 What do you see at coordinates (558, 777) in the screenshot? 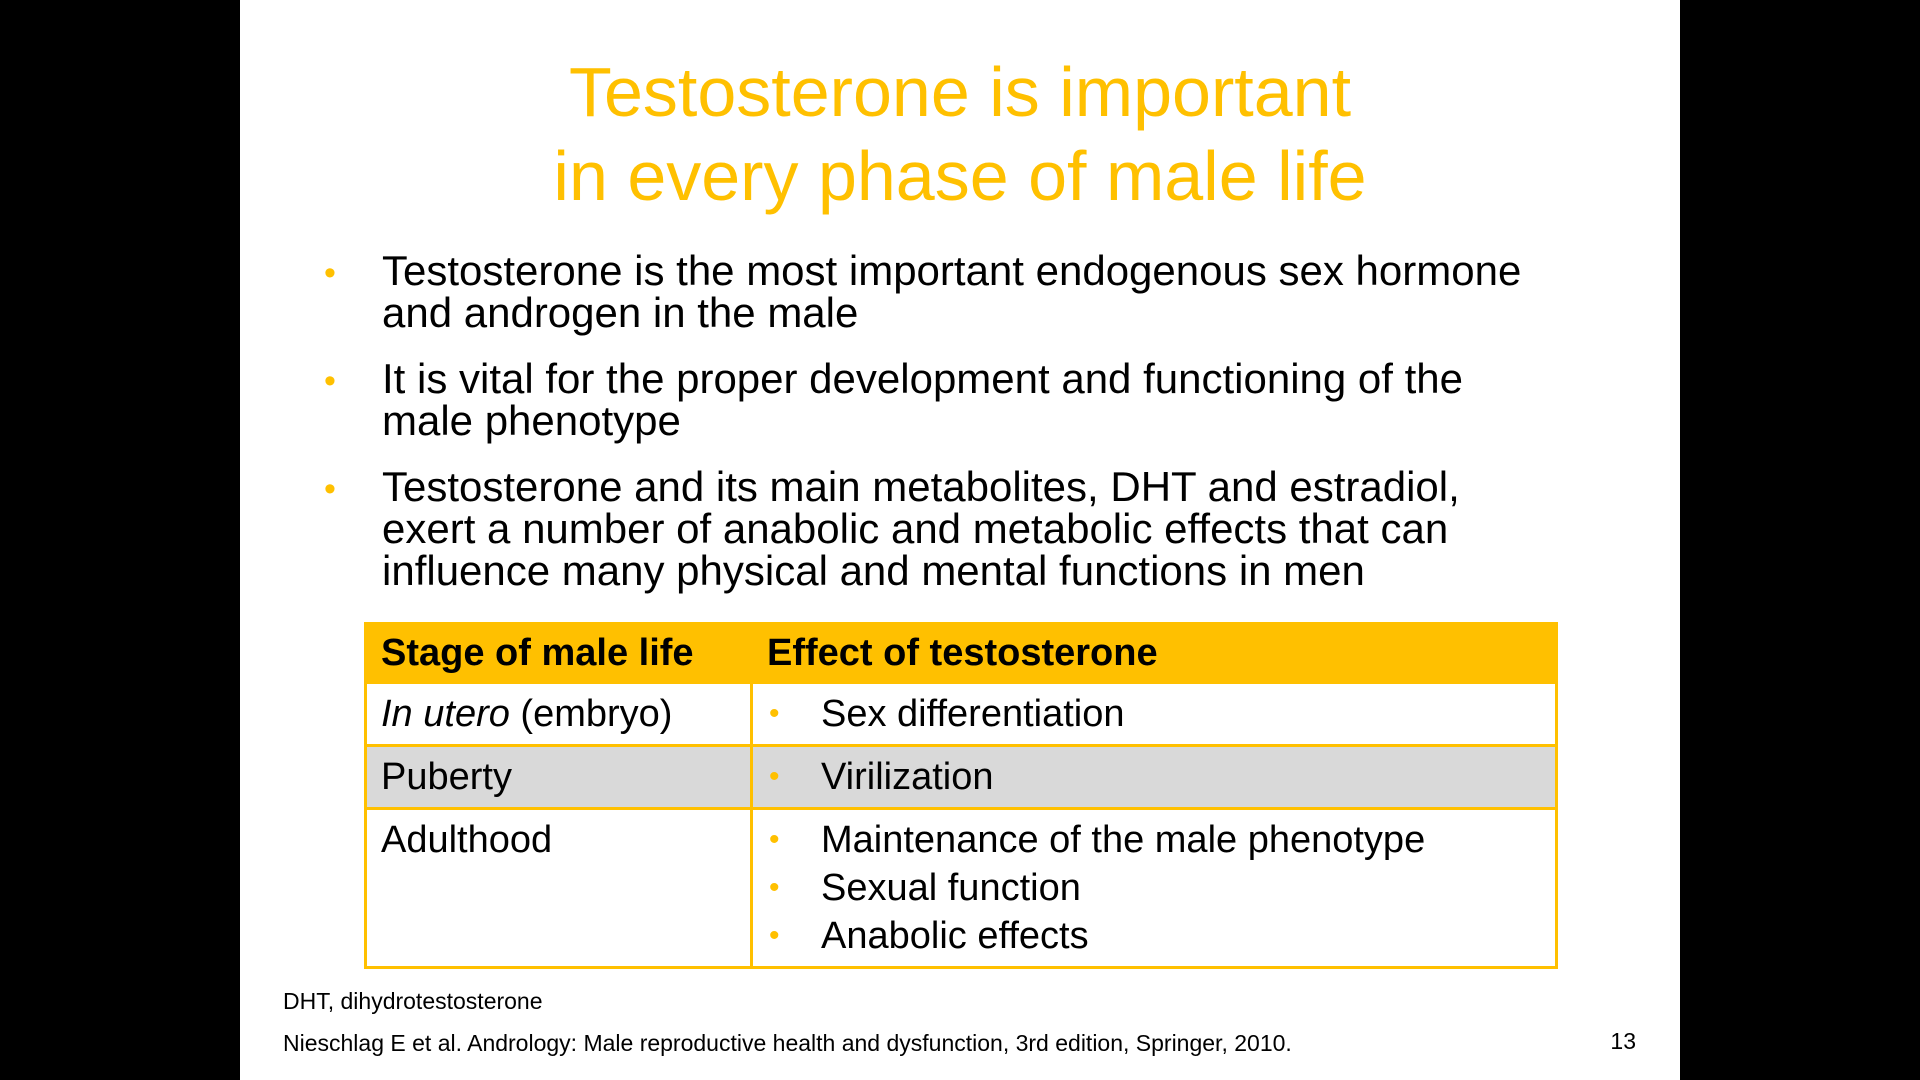
I see `stage-cell: Puberty` at bounding box center [558, 777].